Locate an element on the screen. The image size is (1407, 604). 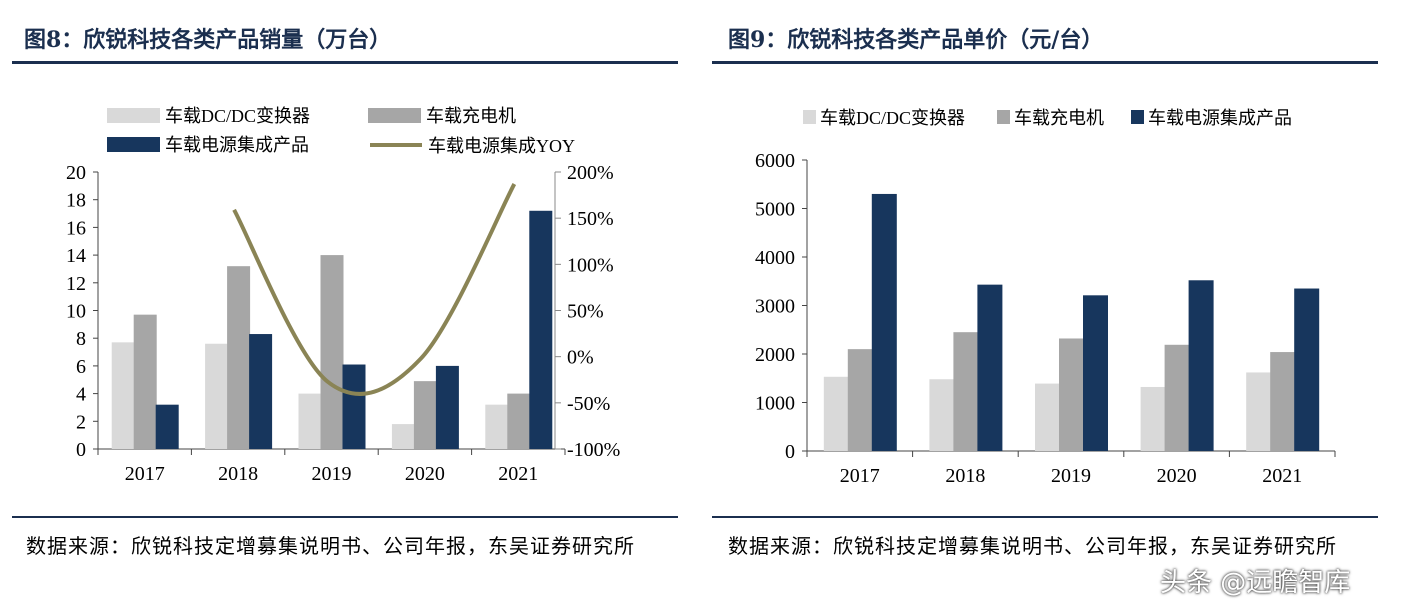
chart1-y-tick-label: 20 is located at coordinates (76, 173).